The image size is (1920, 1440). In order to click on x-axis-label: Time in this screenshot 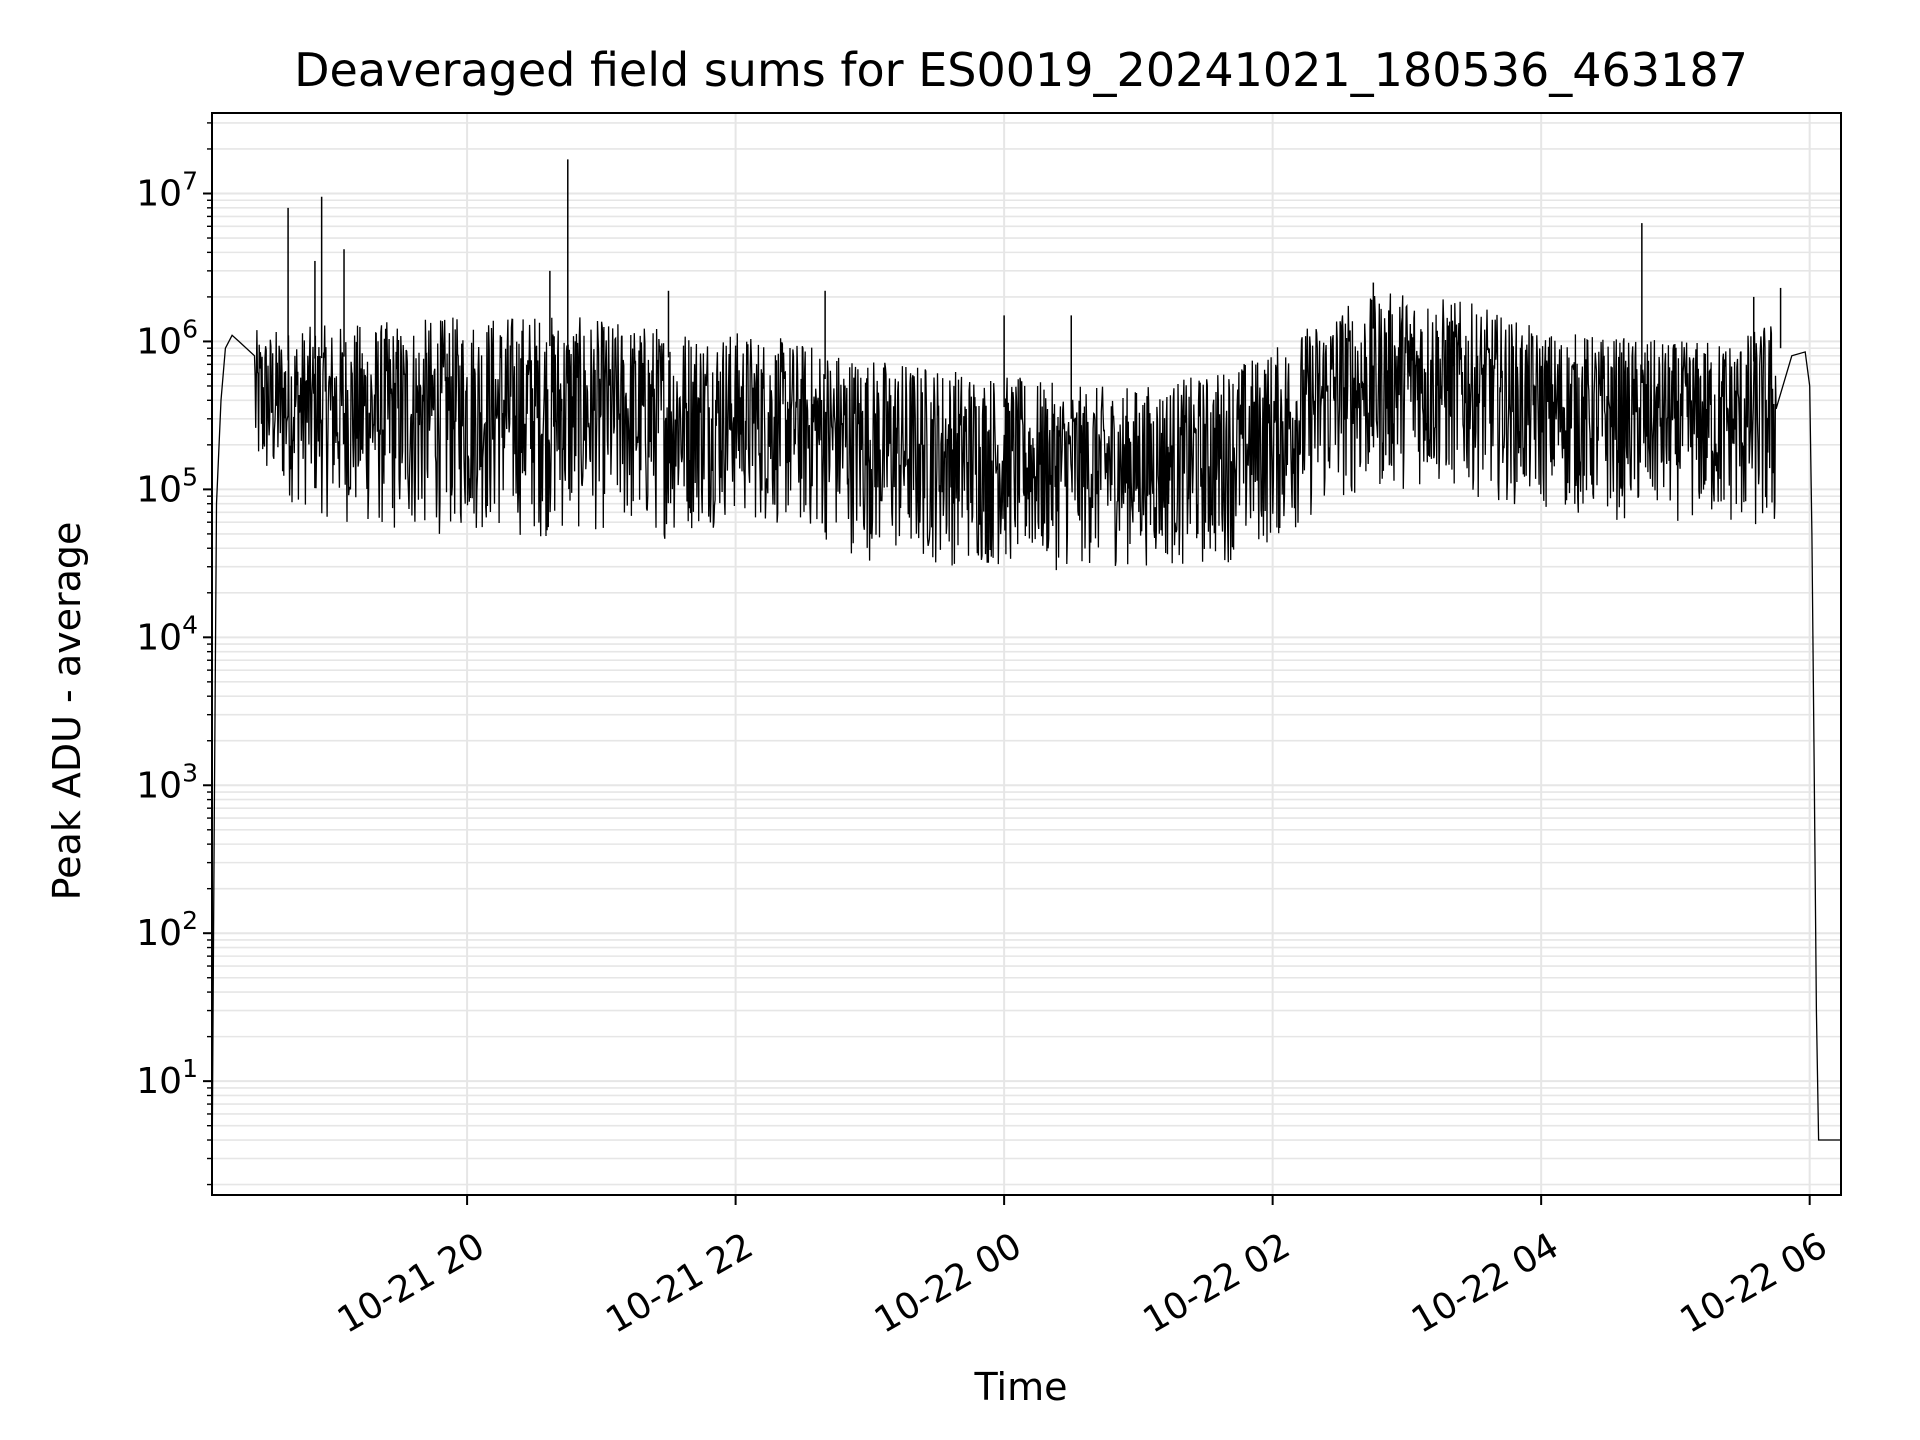, I will do `click(1021, 1387)`.